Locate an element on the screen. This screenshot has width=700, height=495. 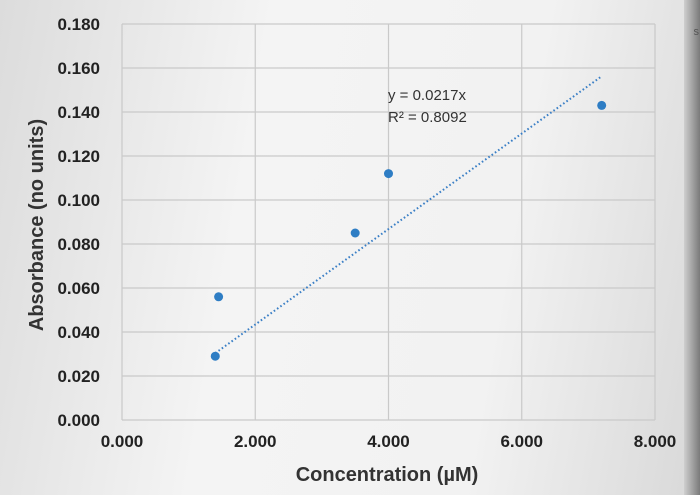
x-tick-label: 0.000 is located at coordinates (122, 441).